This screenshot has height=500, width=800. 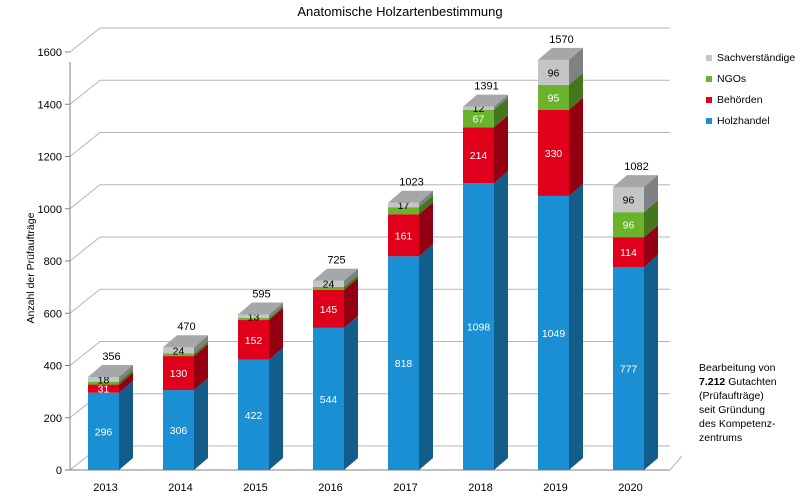 What do you see at coordinates (676, 463) in the screenshot?
I see `floor-right-edge` at bounding box center [676, 463].